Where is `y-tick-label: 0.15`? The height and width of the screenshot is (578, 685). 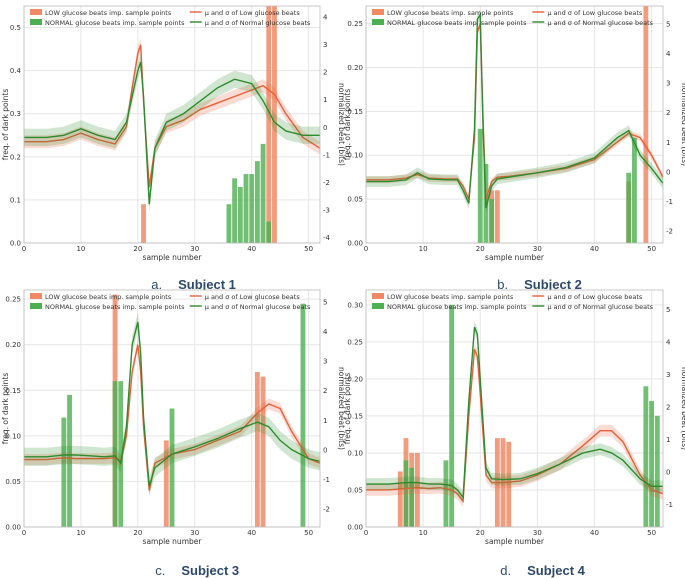 y-tick-label: 0.15 is located at coordinates (355, 416).